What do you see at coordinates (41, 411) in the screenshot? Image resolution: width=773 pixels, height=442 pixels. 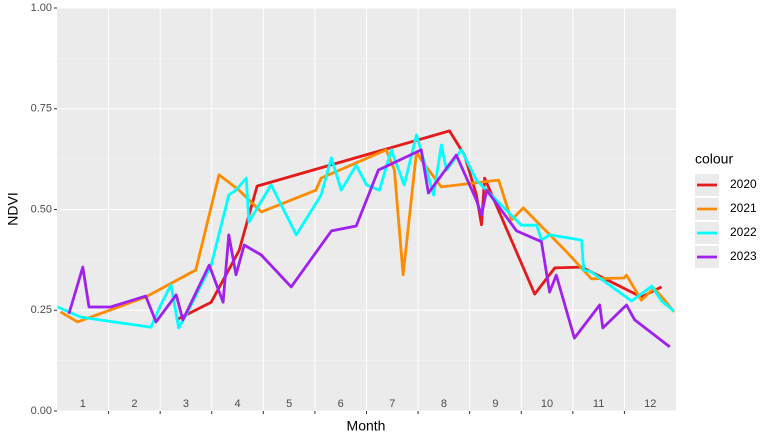 I see `y-tick-label: 0.00` at bounding box center [41, 411].